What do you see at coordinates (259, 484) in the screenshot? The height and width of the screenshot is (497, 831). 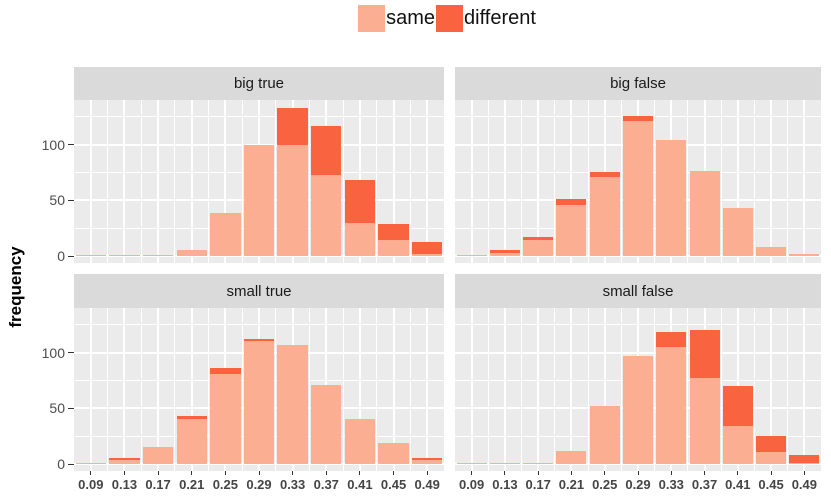 I see `x-tick-label: 0.29` at bounding box center [259, 484].